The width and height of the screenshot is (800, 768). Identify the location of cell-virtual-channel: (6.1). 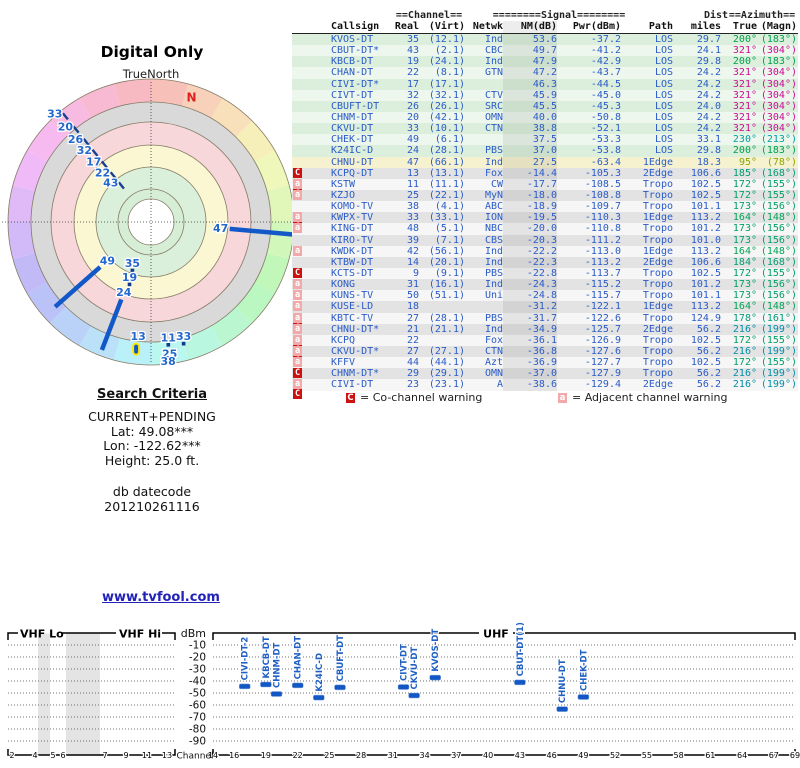
(449, 140).